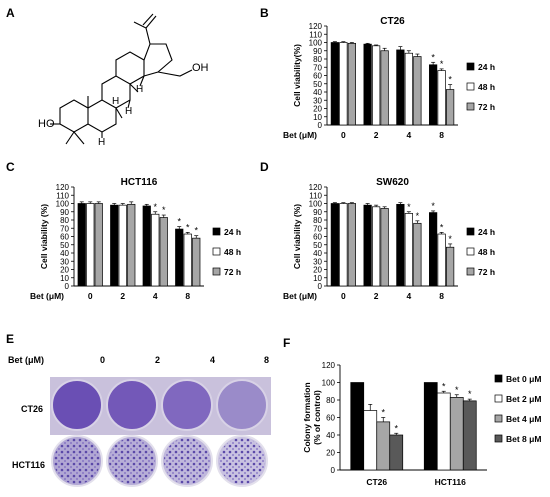 Image resolution: width=550 pixels, height=497 pixels. What do you see at coordinates (232, 252) in the screenshot?
I see `chart-c-legend-label: 48 h` at bounding box center [232, 252].